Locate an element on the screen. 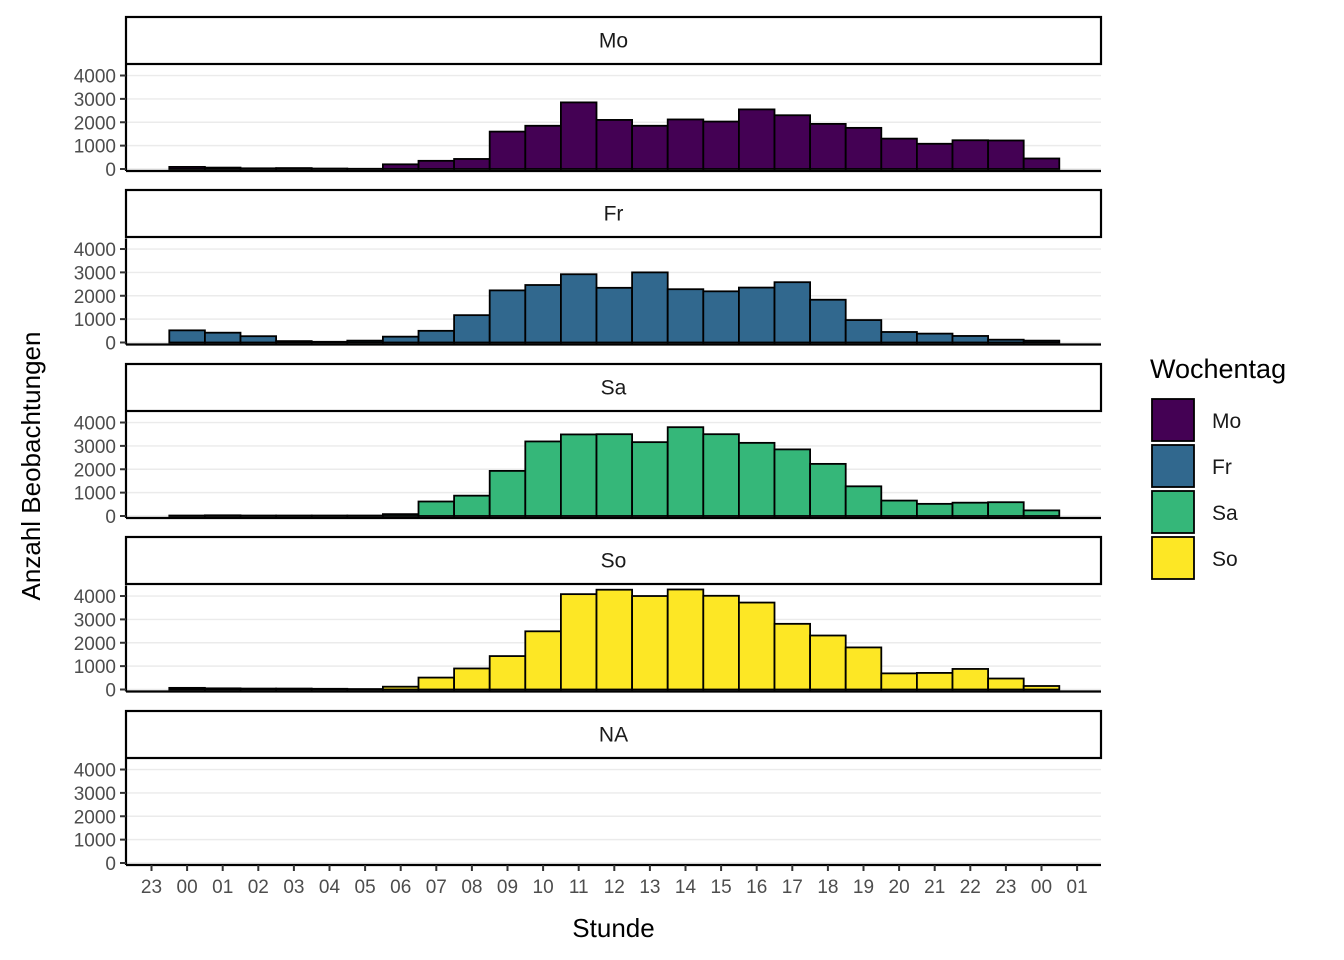 This screenshot has width=1344, height=960. x-tick-label: 09 is located at coordinates (507, 887).